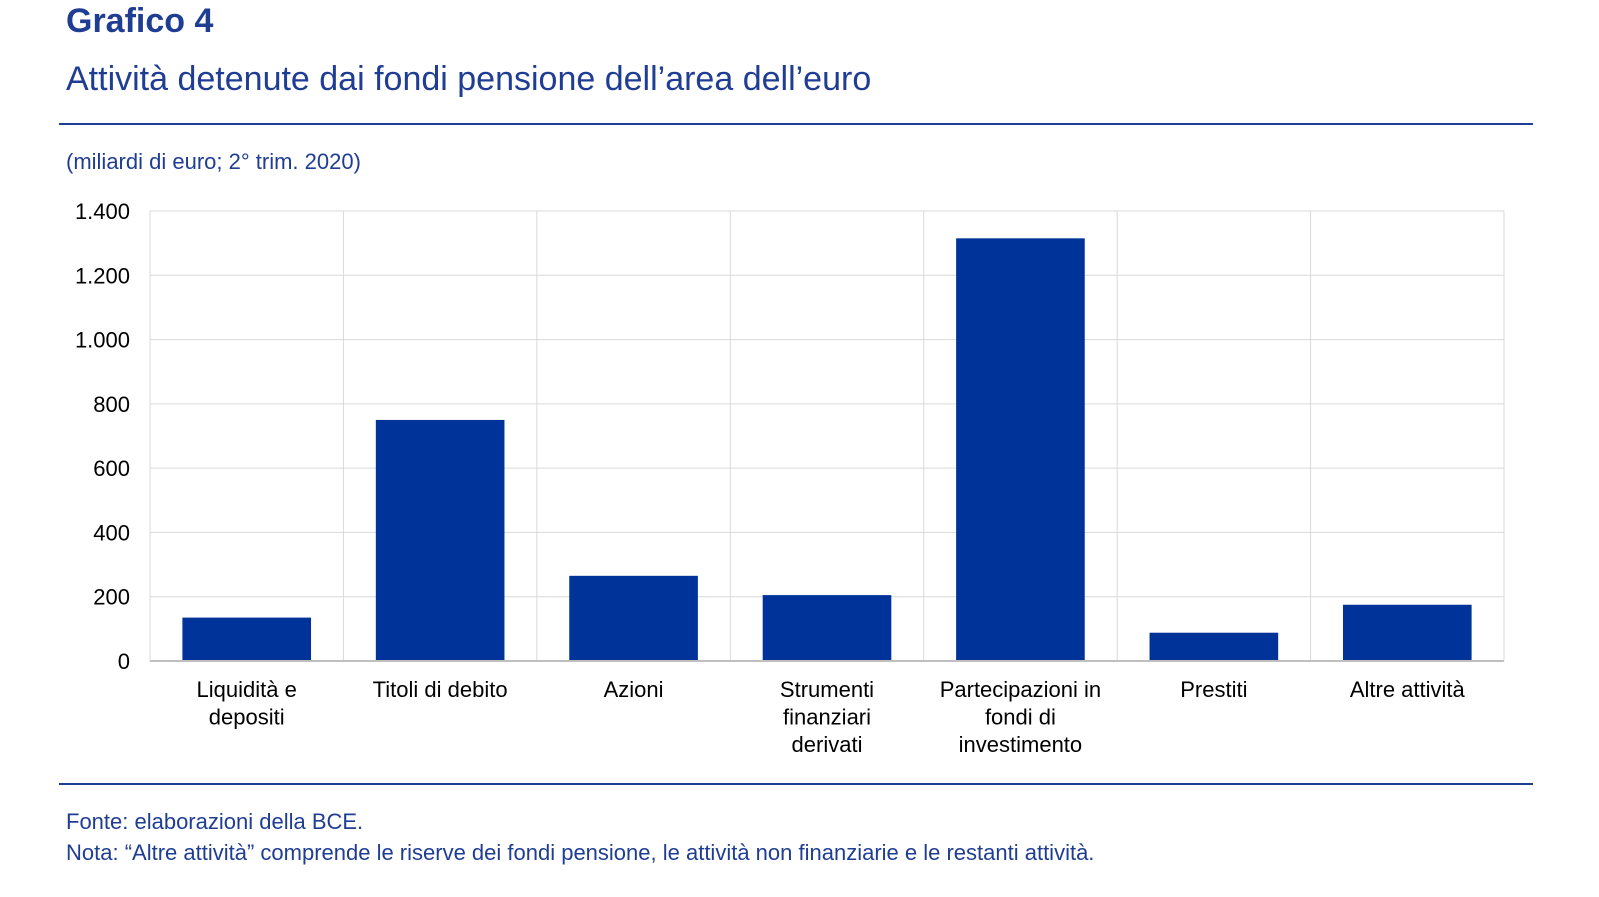  Describe the element at coordinates (440, 689) in the screenshot. I see `x-category-label: Titoli di debito` at that location.